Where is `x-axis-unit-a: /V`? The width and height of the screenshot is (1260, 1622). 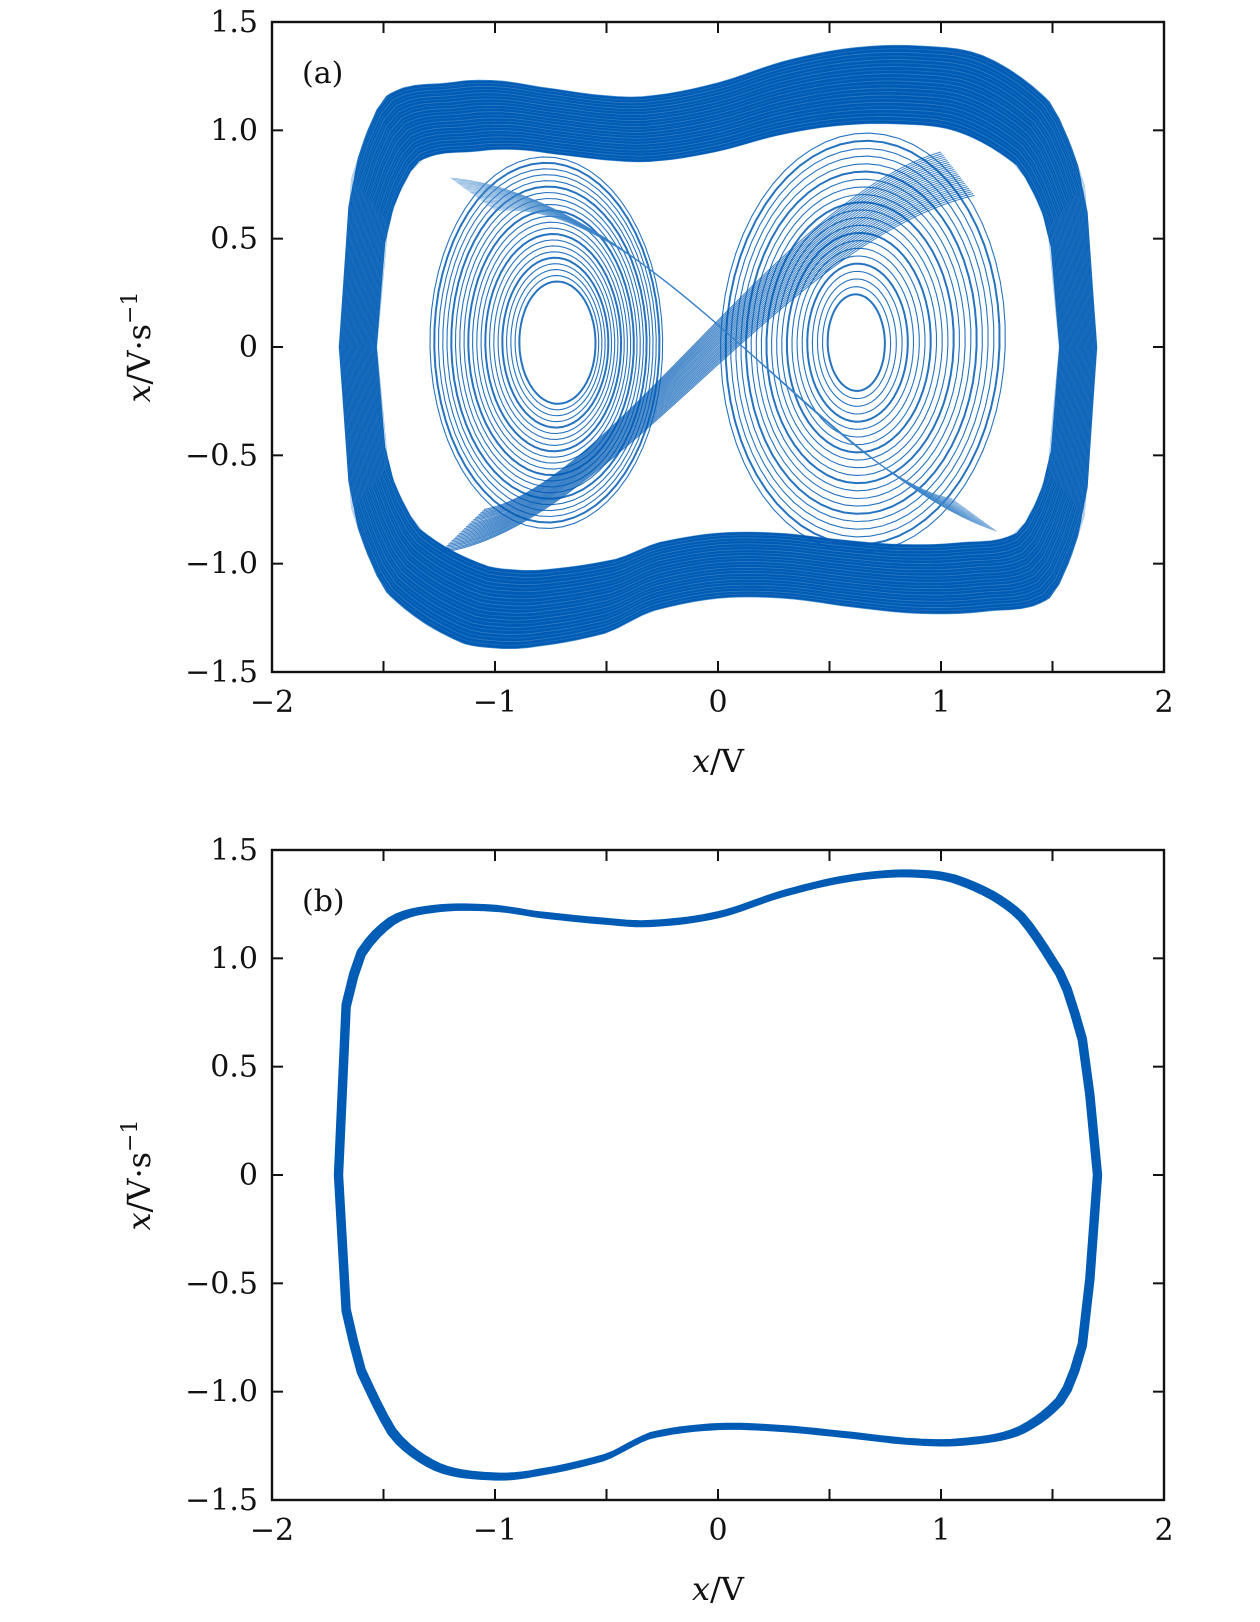
x-axis-unit-a: /V is located at coordinates (727, 761).